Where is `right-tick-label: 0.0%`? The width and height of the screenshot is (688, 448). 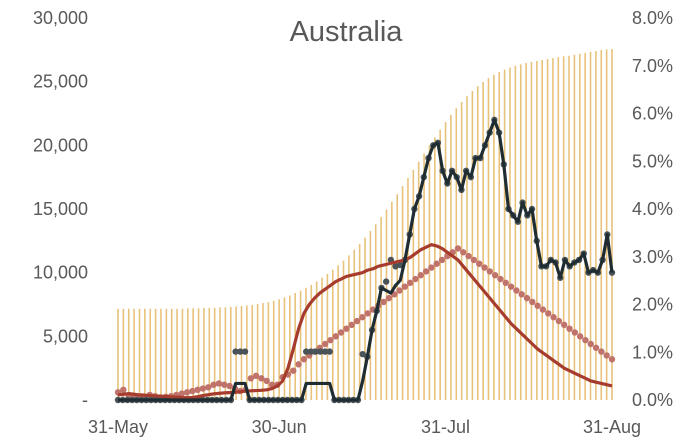
right-tick-label: 0.0% is located at coordinates (652, 400).